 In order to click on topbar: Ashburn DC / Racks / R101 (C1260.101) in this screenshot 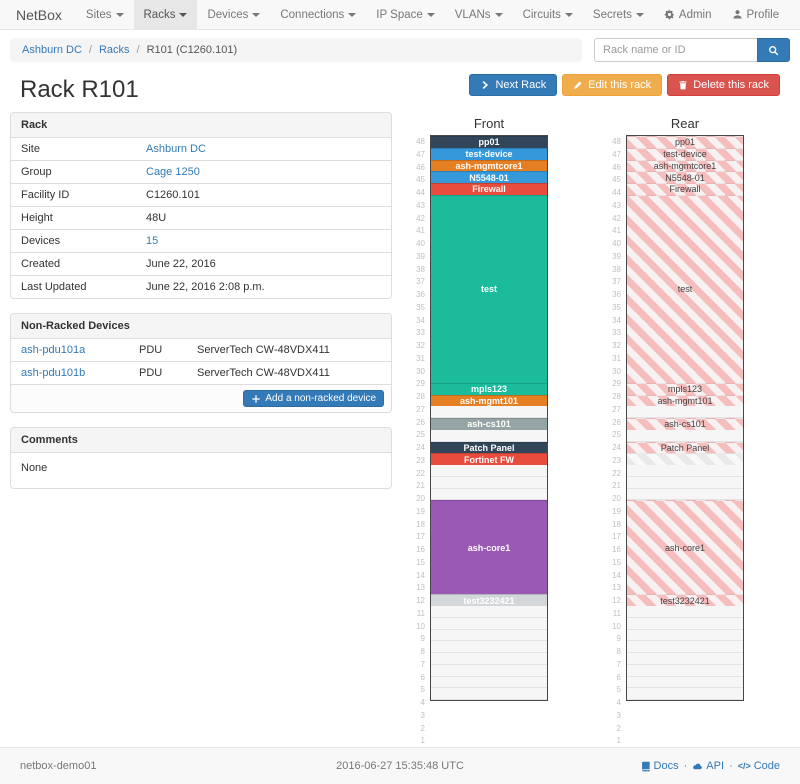, I will do `click(400, 50)`.